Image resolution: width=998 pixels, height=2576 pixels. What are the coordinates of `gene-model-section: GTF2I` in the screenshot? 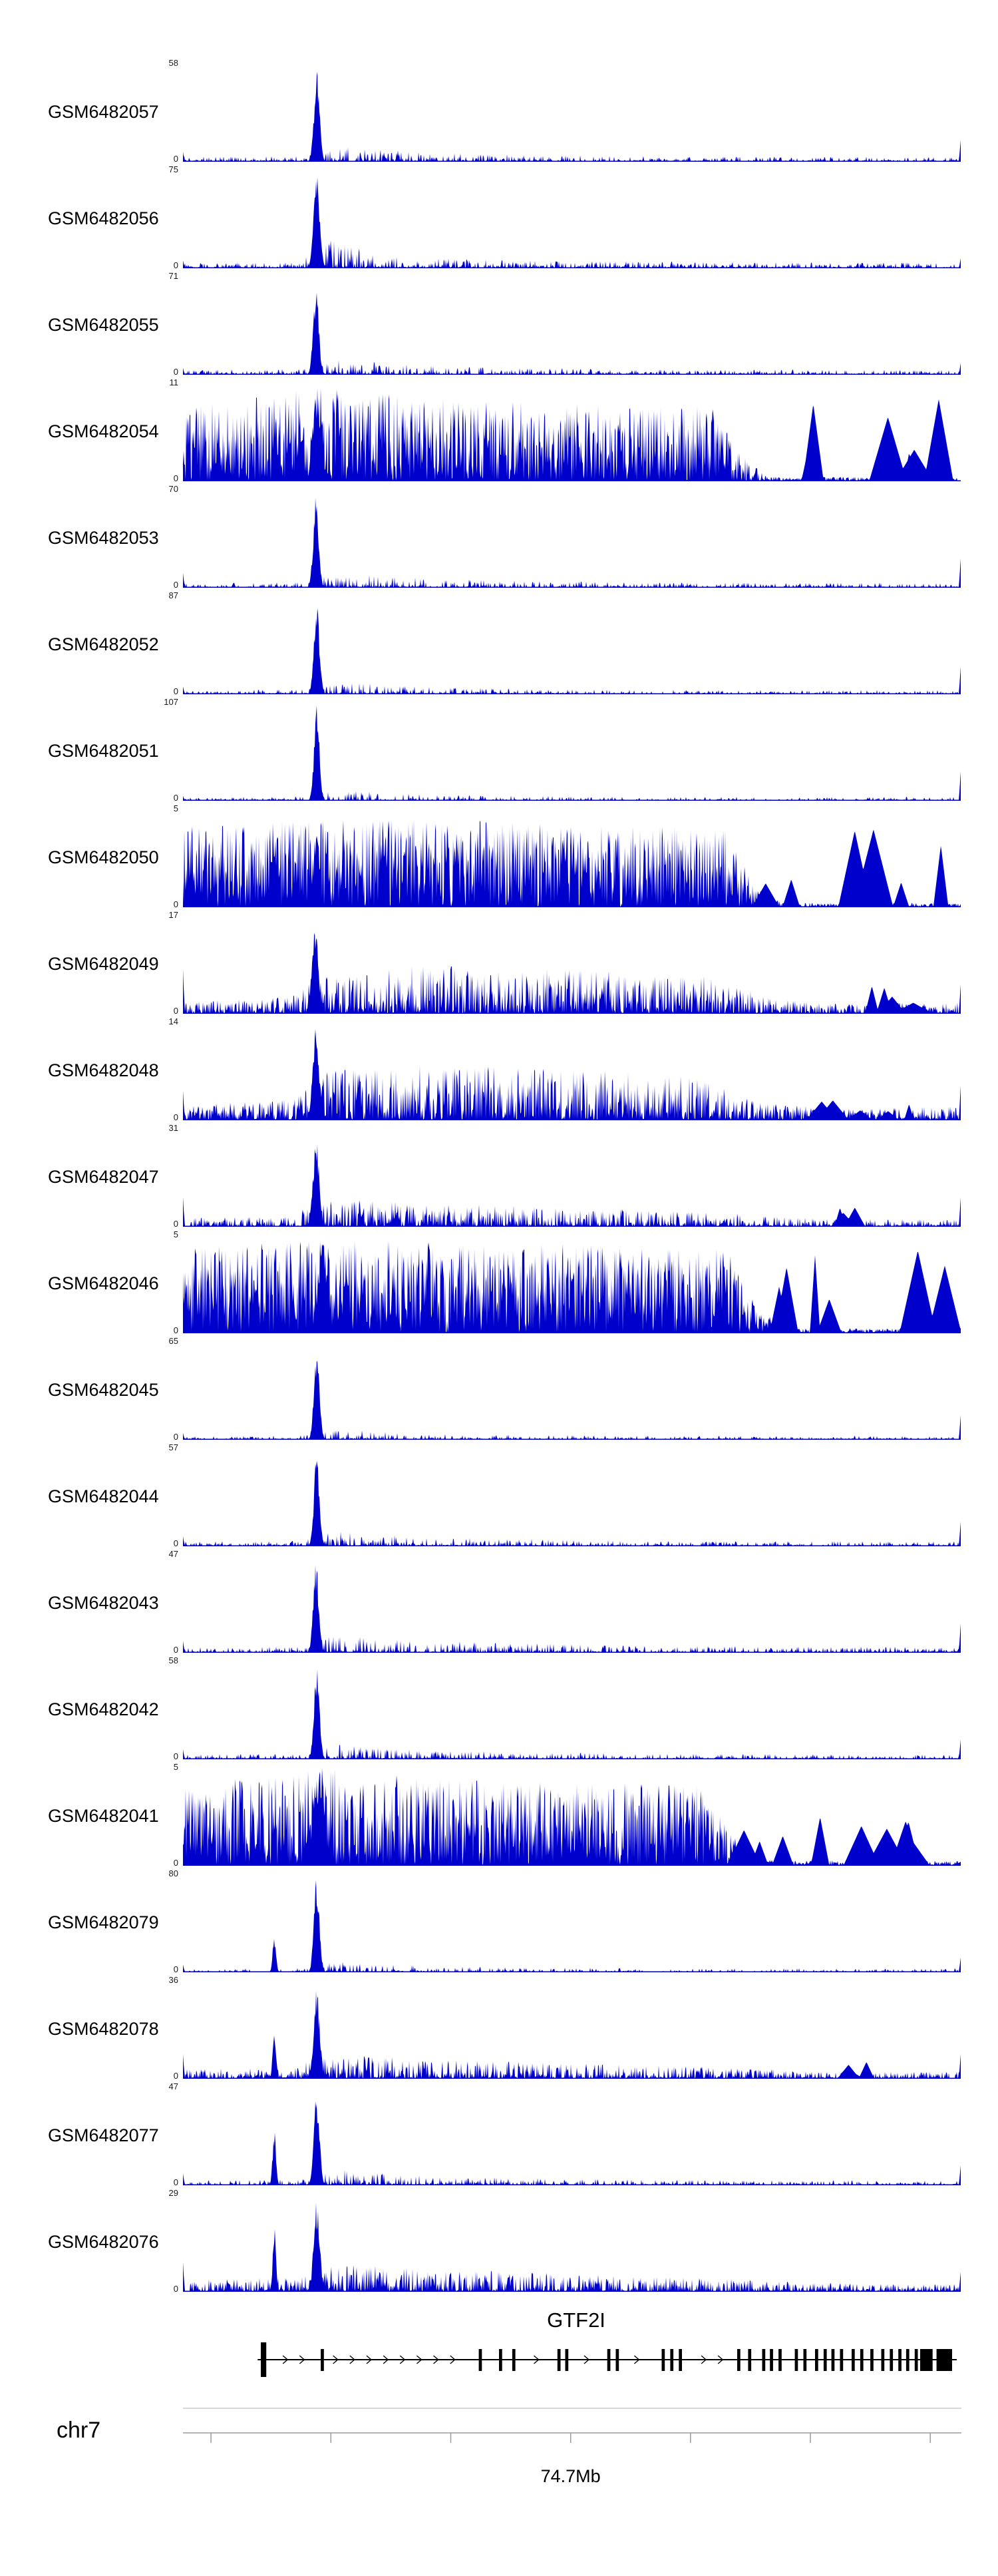 It's located at (499, 2353).